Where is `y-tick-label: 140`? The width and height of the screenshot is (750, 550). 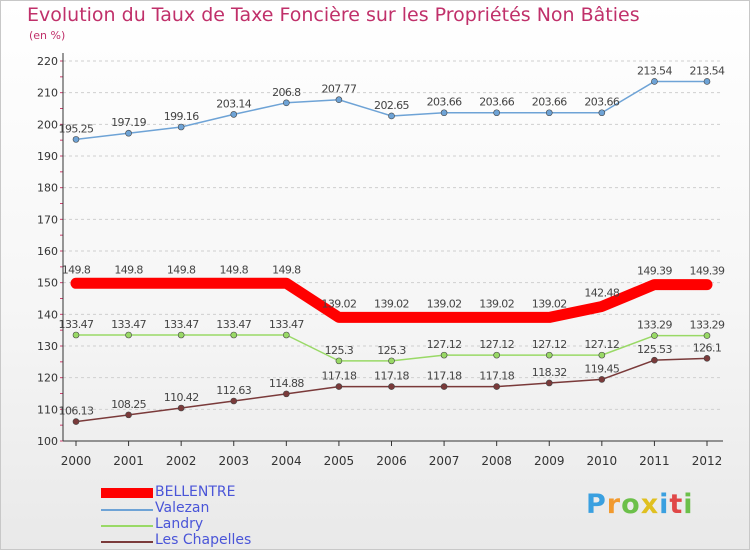
y-tick-label: 140 is located at coordinates (47, 314).